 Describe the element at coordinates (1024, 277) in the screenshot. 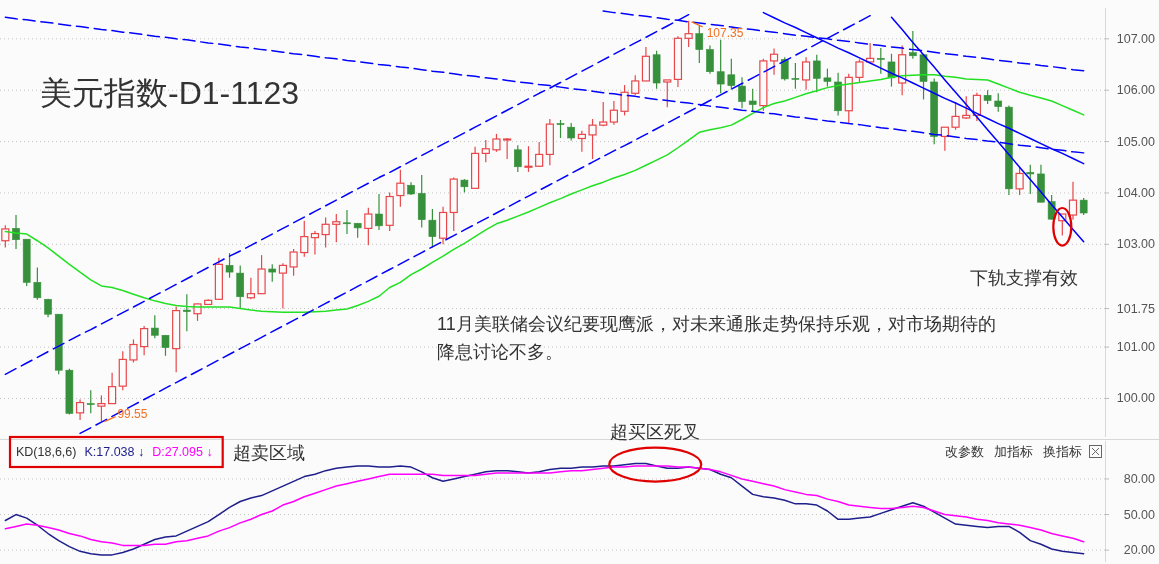

I see `annotation: 下轨支撑有效` at that location.